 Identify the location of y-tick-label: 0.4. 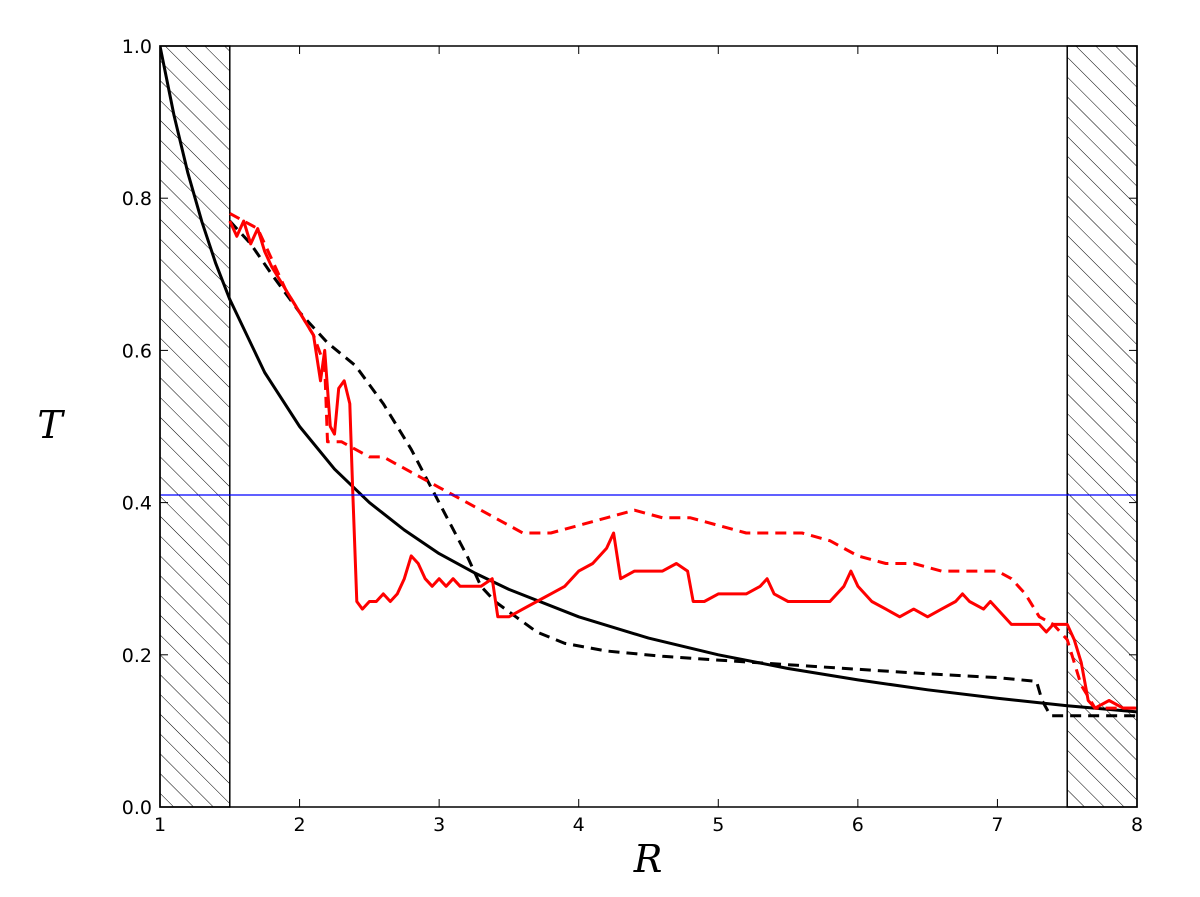
(137, 504).